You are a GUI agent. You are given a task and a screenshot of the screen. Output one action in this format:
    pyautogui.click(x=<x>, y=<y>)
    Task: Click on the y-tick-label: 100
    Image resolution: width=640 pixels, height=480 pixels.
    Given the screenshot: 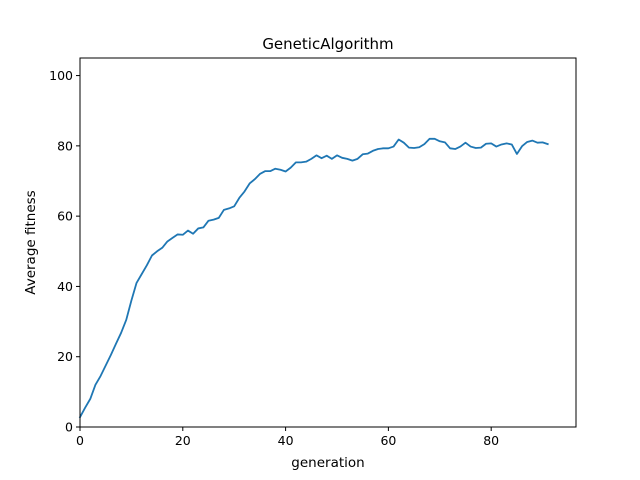 What is the action you would take?
    pyautogui.click(x=61, y=75)
    